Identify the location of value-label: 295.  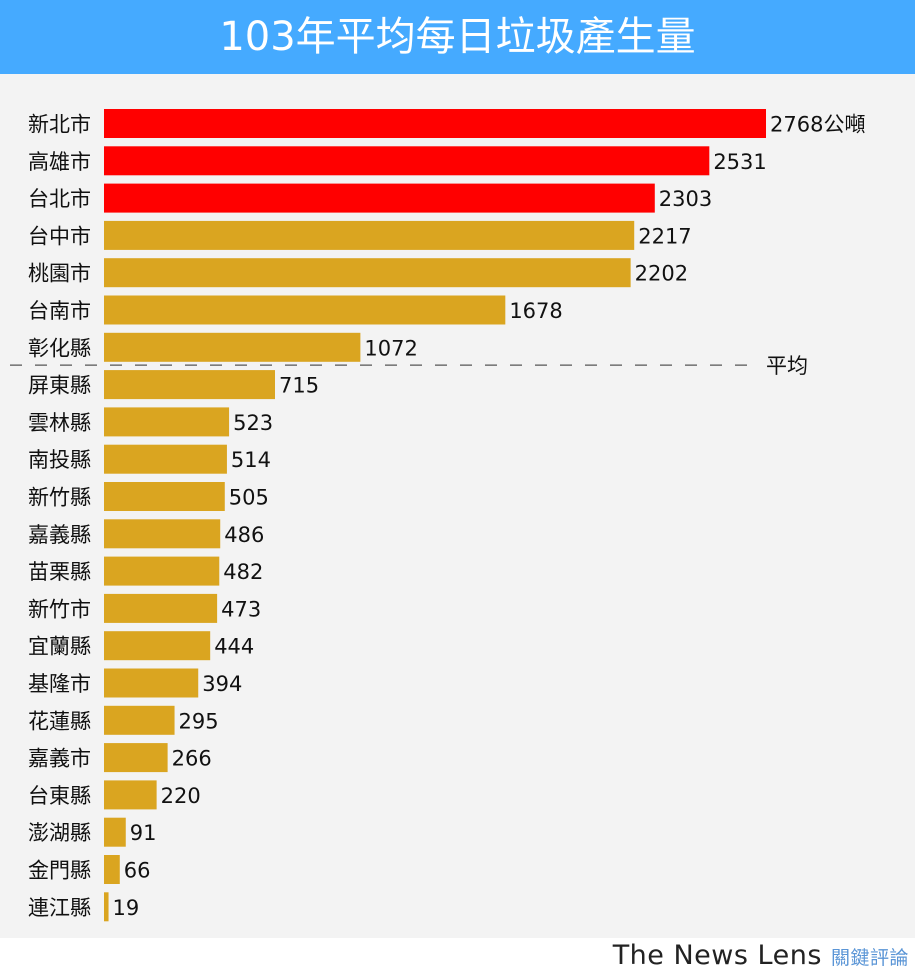
(199, 721).